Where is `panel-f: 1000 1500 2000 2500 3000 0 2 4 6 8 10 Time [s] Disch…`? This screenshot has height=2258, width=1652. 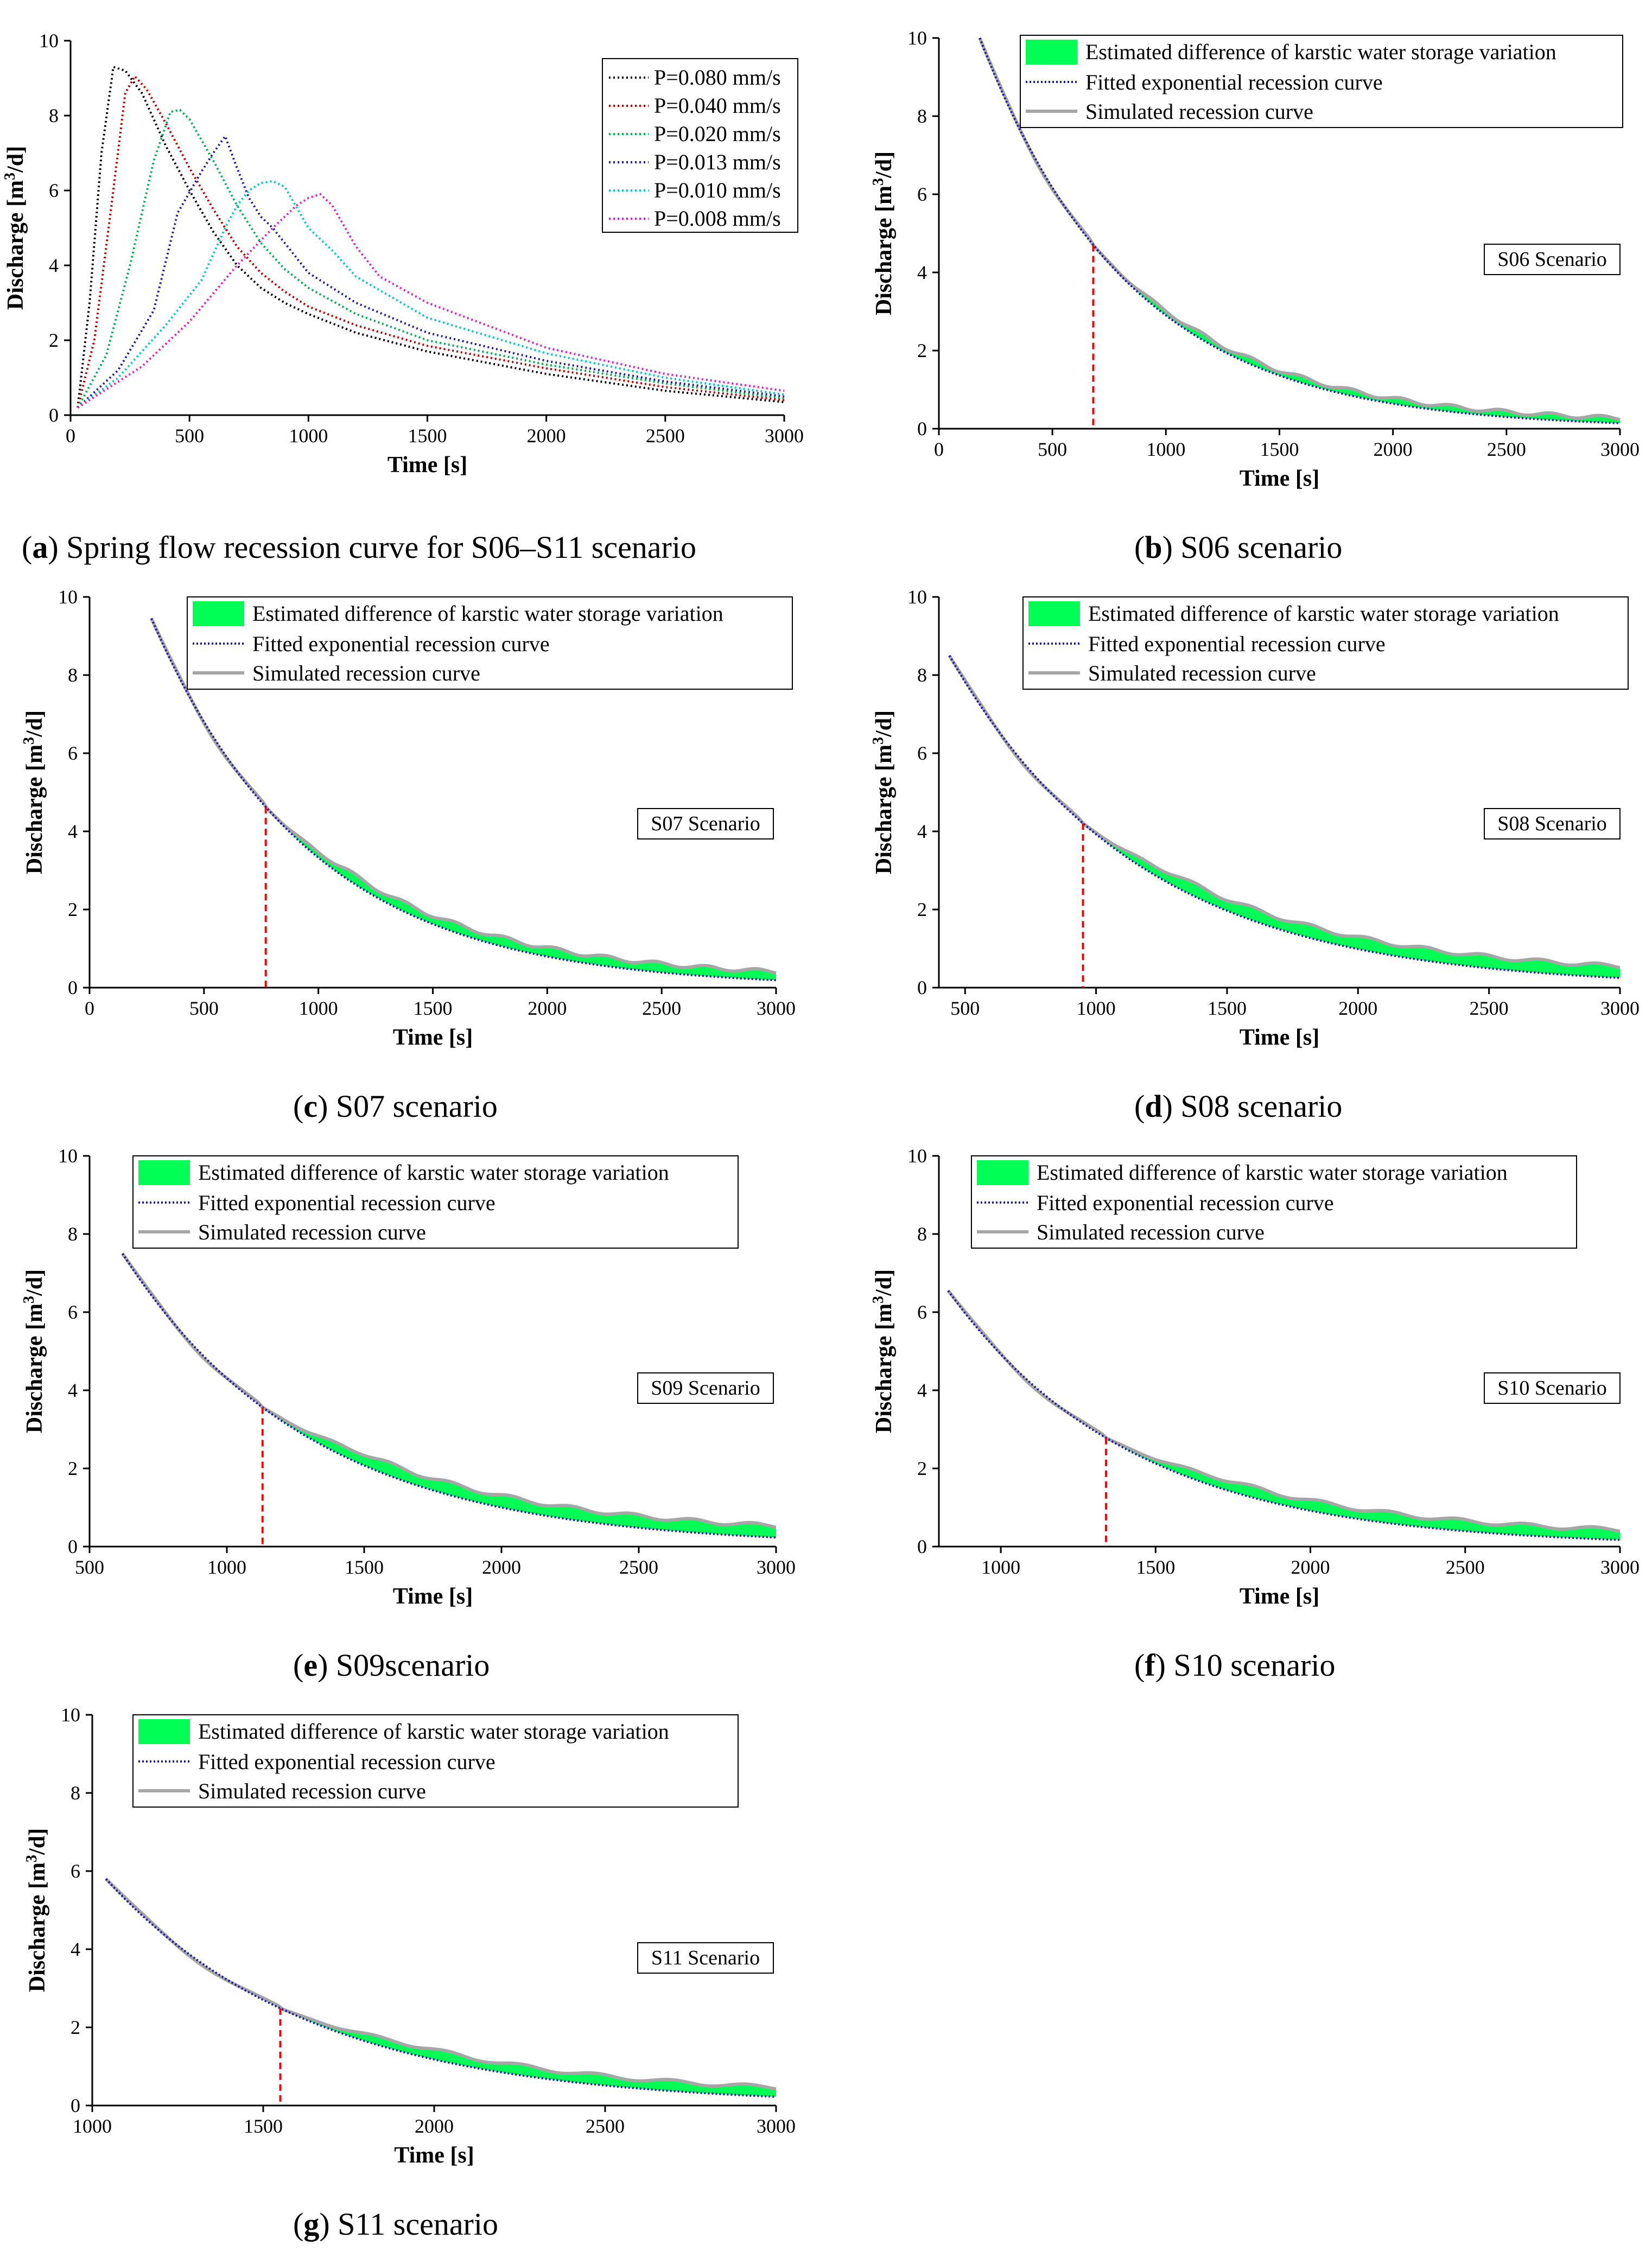
panel-f: 1000 1500 2000 2500 3000 0 2 4 6 8 10 Time [s] Disch… is located at coordinates (1244, 1416).